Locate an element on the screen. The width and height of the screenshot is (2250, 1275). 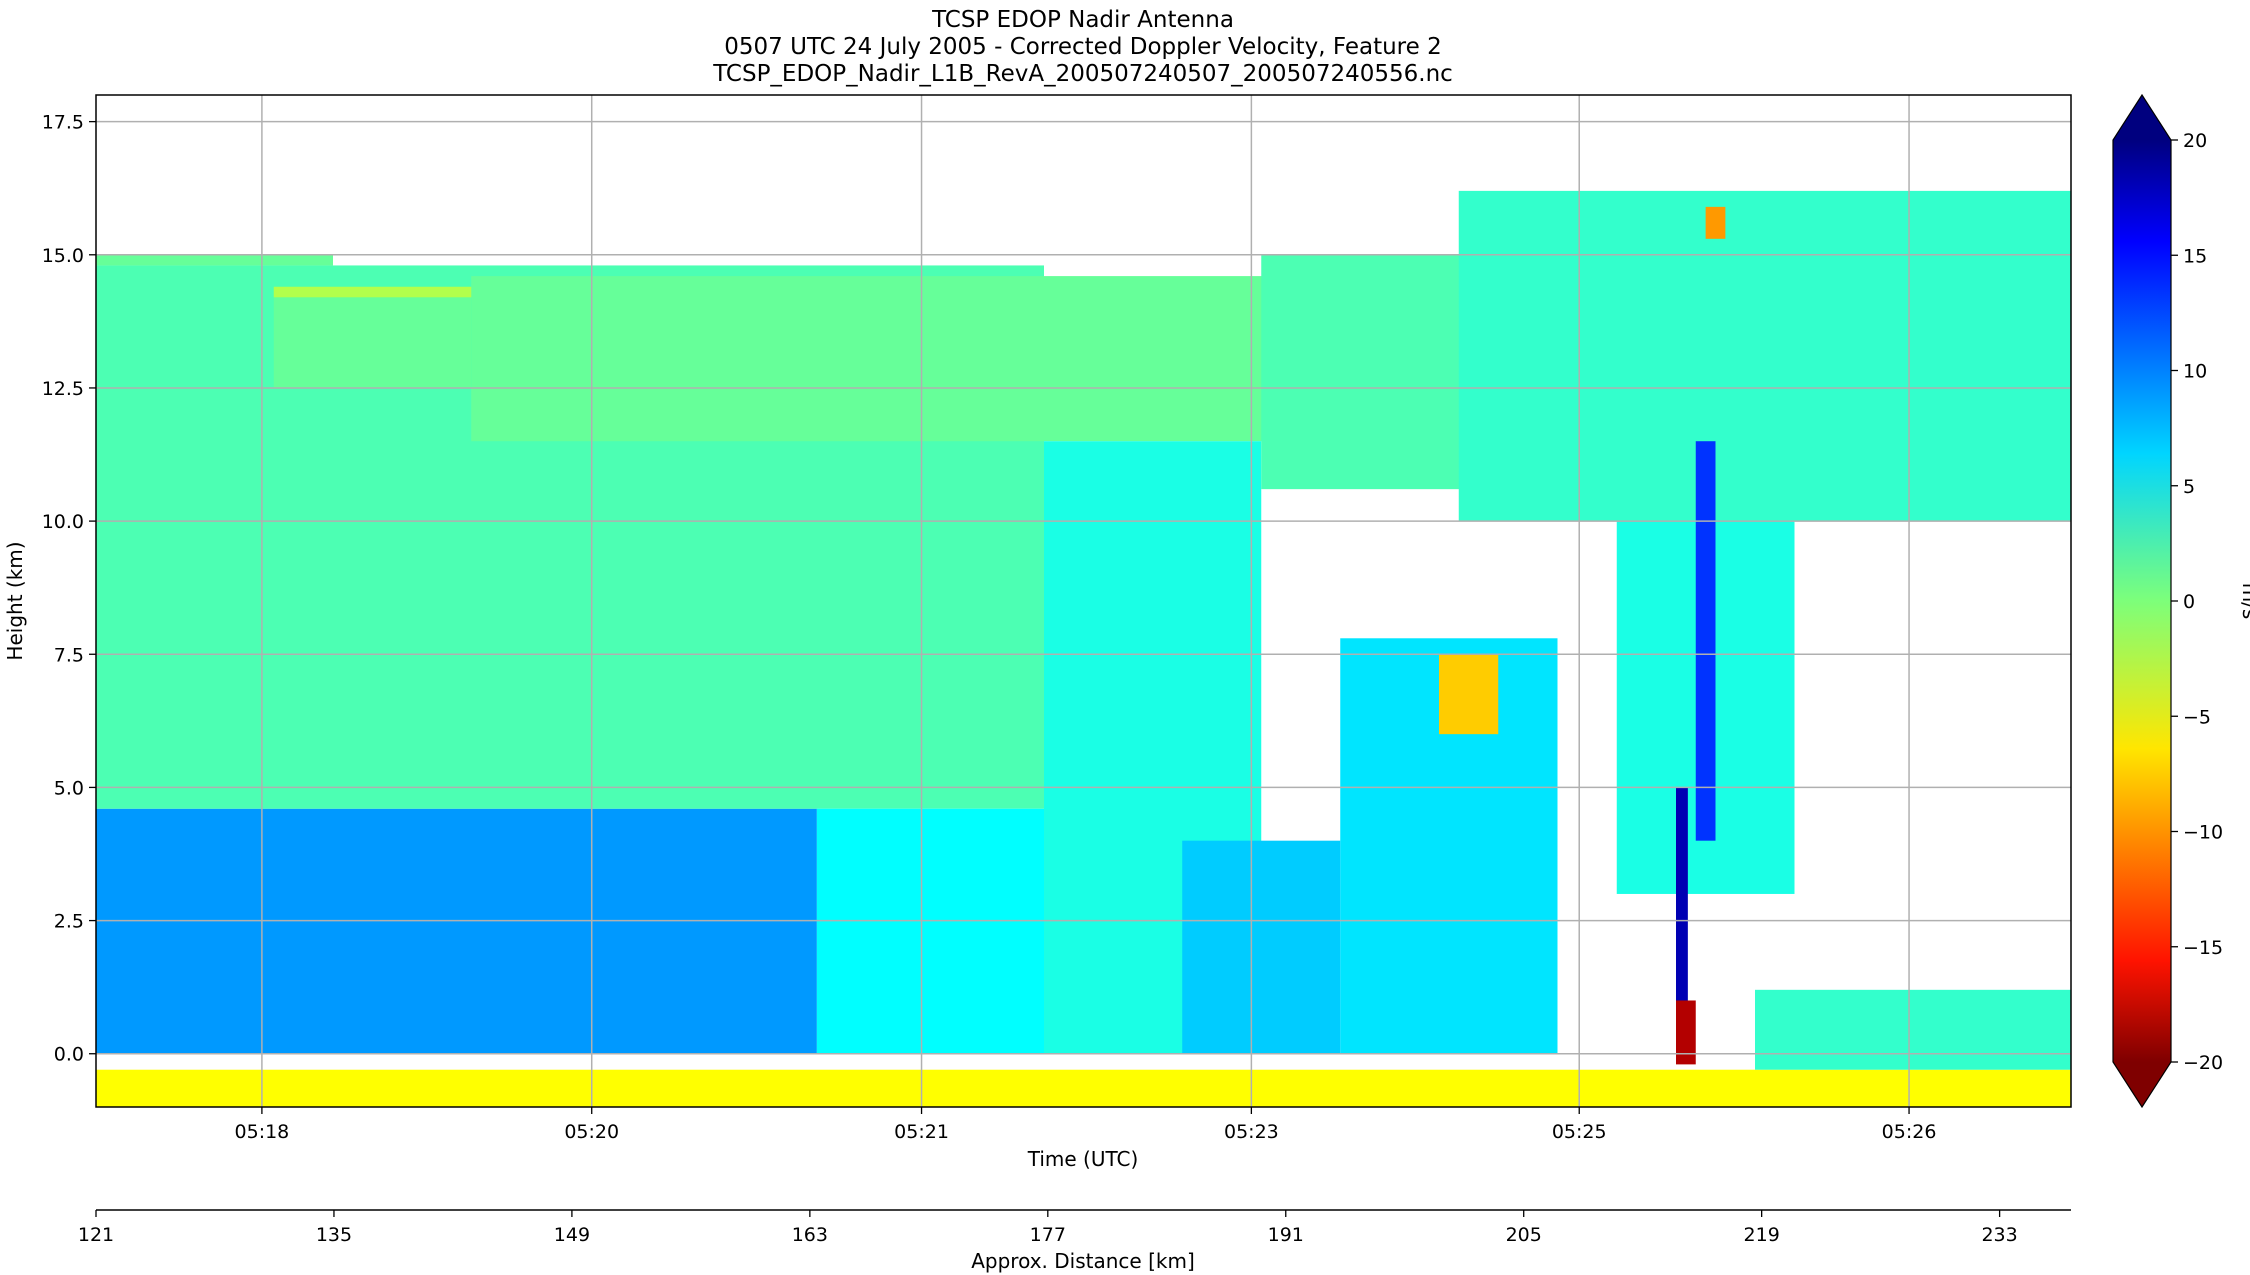
y-tick-label: 5.0 is located at coordinates (69, 788).